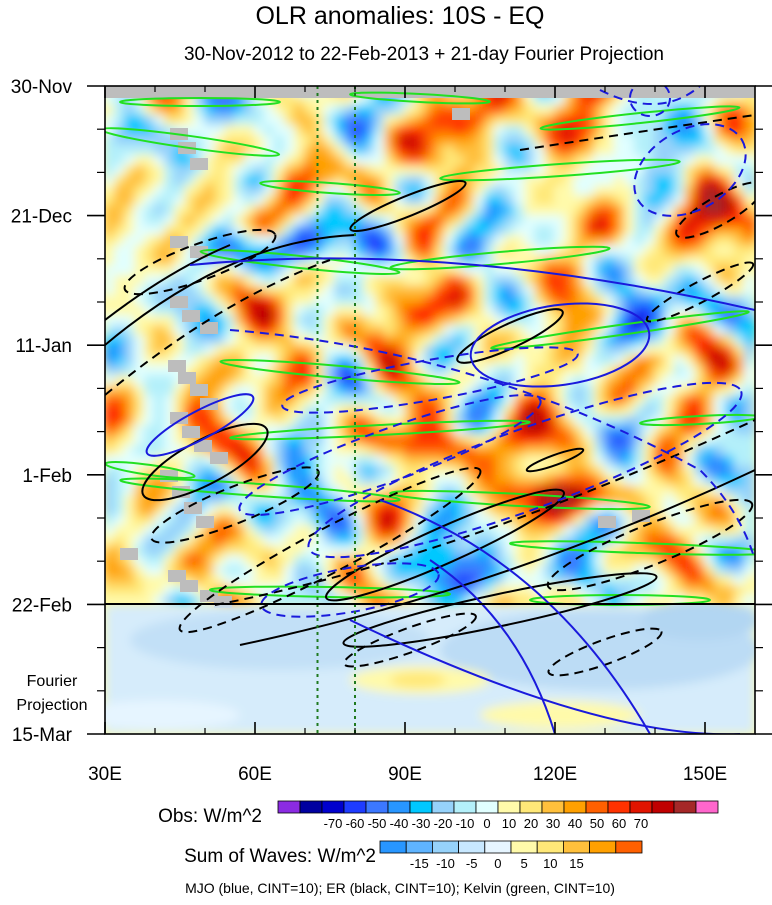  Describe the element at coordinates (419, 847) in the screenshot. I see `colorbar-swatch` at that location.